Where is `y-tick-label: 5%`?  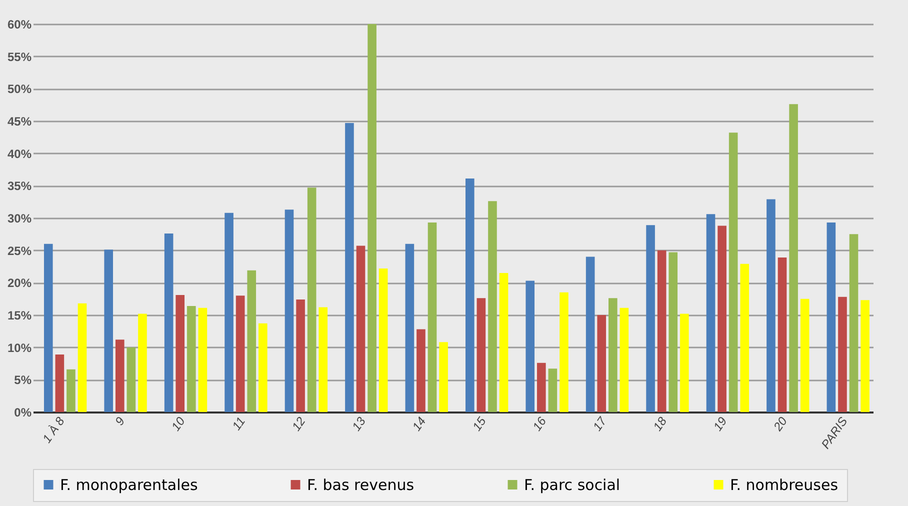 y-tick-label: 5% is located at coordinates (23, 380).